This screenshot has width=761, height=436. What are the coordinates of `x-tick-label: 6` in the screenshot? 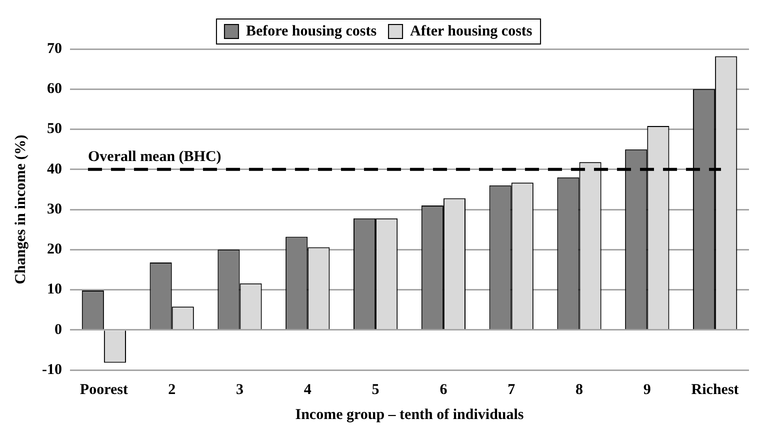 It's located at (444, 390).